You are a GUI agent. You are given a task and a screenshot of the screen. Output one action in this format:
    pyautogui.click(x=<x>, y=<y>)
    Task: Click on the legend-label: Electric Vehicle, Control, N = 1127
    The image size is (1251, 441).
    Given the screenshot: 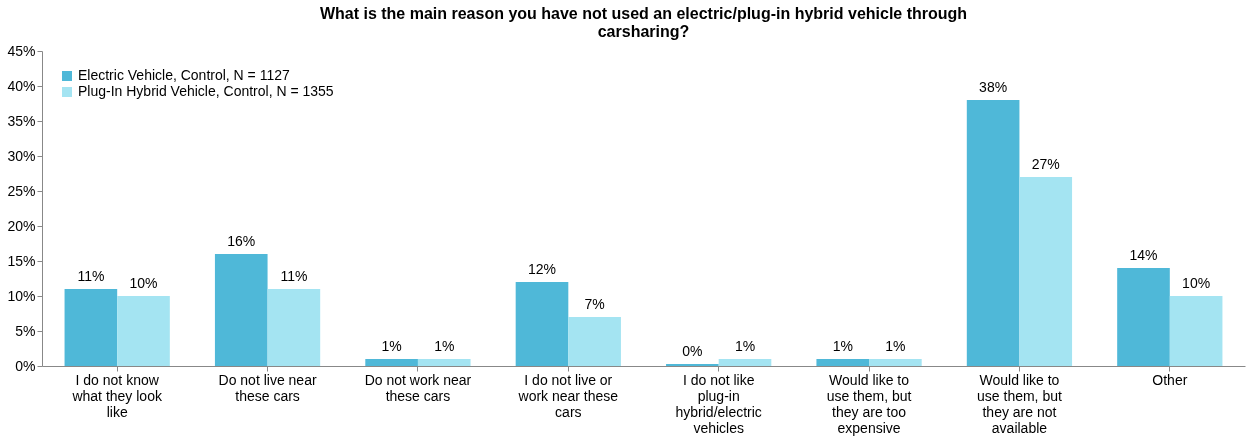 What is the action you would take?
    pyautogui.click(x=184, y=75)
    